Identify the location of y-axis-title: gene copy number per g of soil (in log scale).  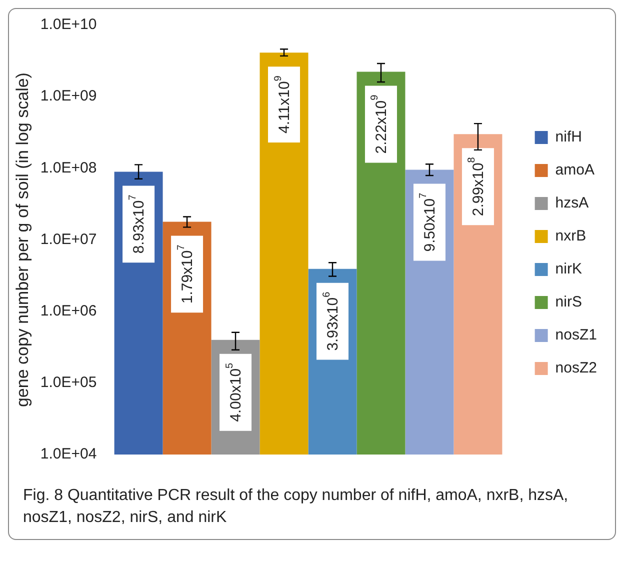
(22, 240).